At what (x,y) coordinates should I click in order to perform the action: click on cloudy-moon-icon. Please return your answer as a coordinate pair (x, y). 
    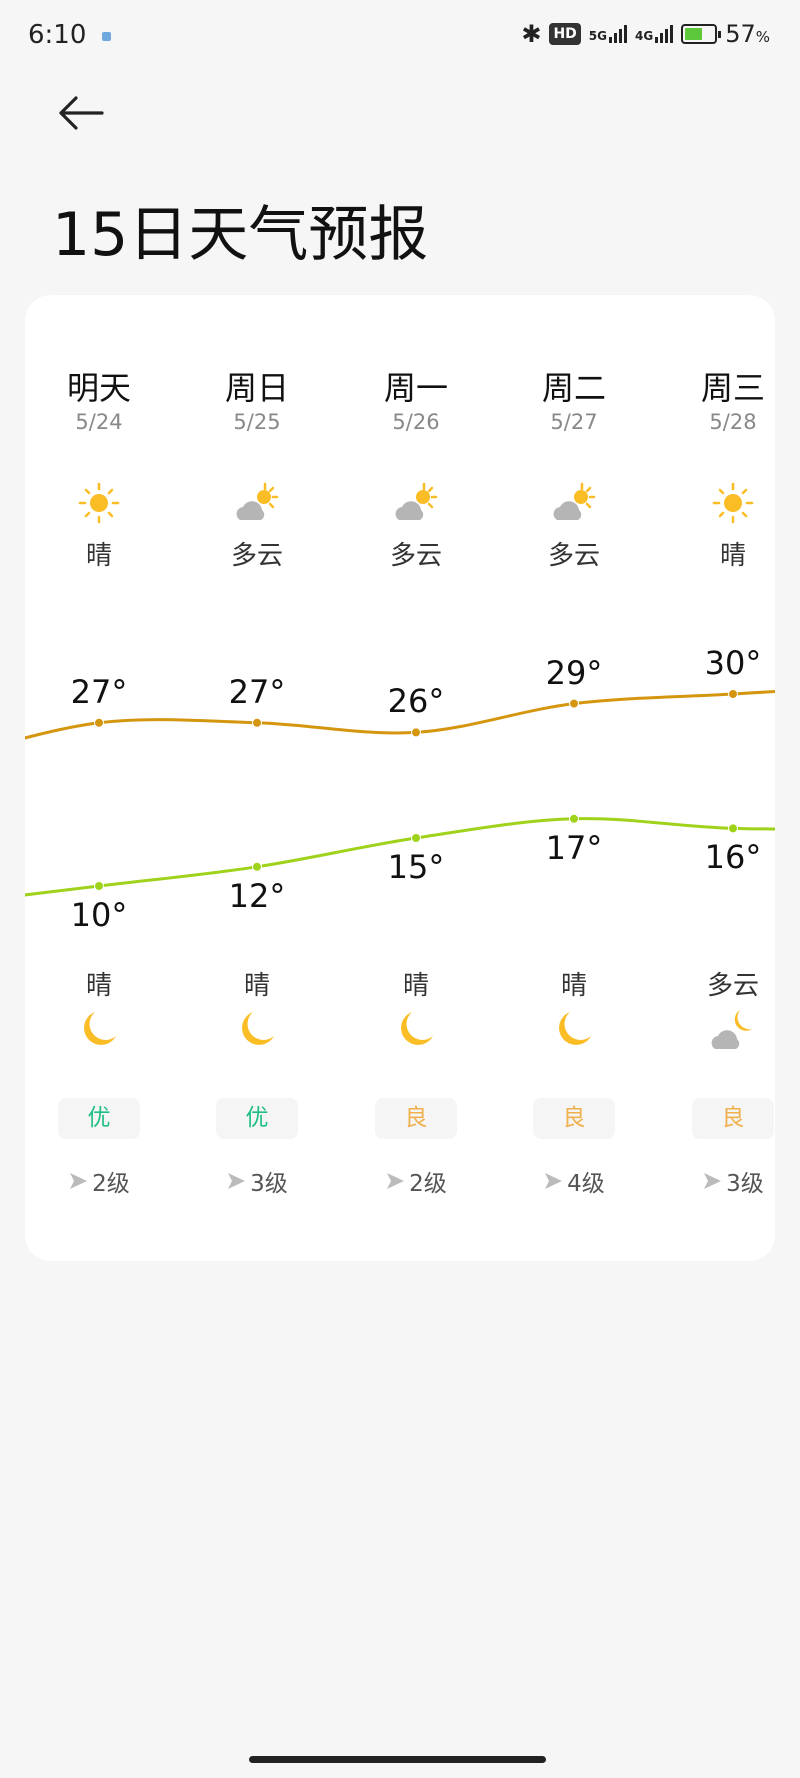
    Looking at the image, I should click on (716, 1030).